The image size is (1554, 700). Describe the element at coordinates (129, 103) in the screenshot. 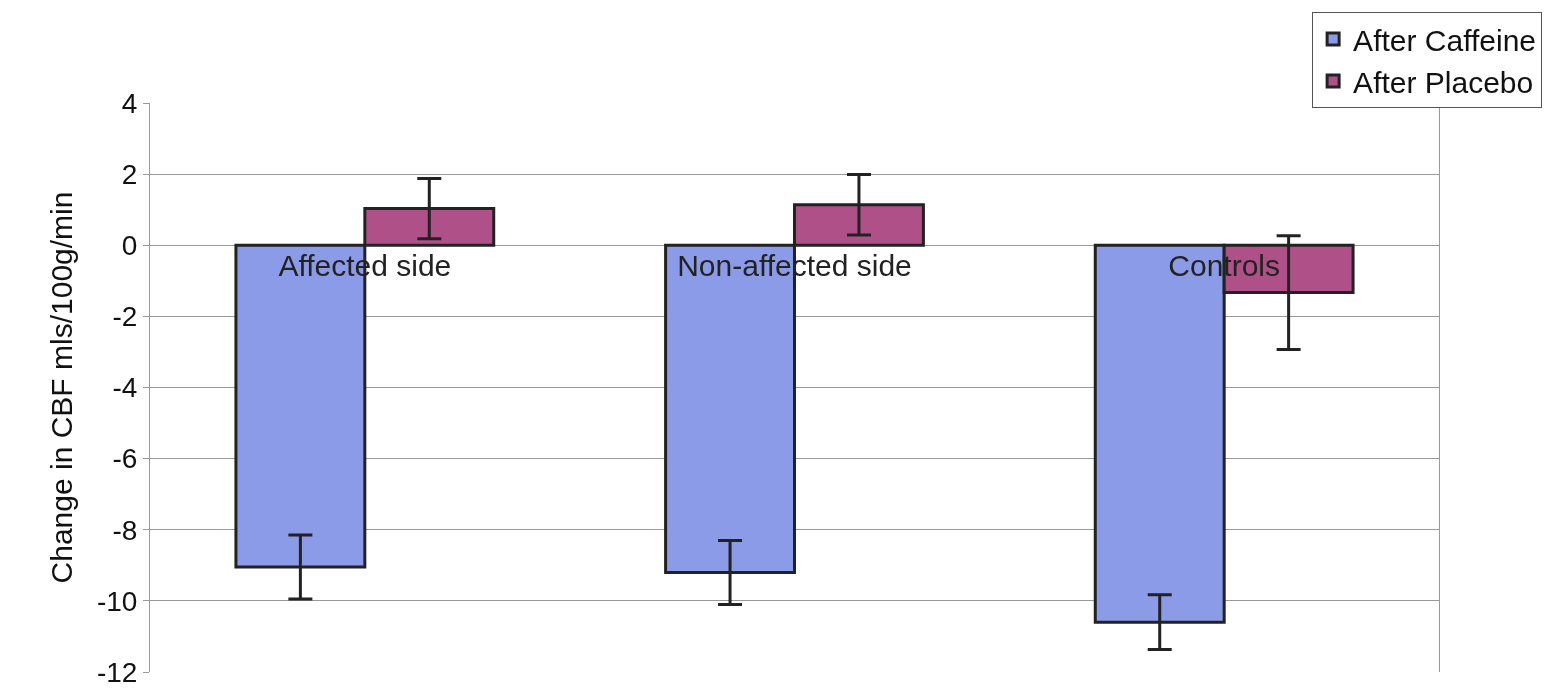

I see `y-tick-label: 4` at that location.